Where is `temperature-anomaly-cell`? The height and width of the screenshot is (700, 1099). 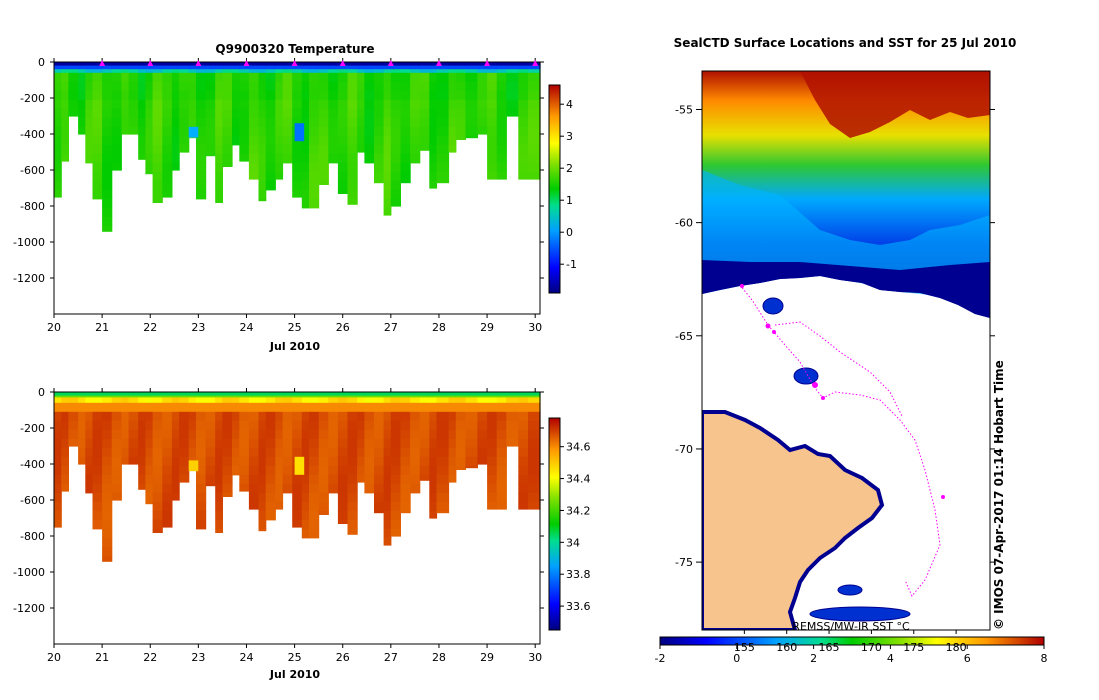 temperature-anomaly-cell is located at coordinates (193, 132).